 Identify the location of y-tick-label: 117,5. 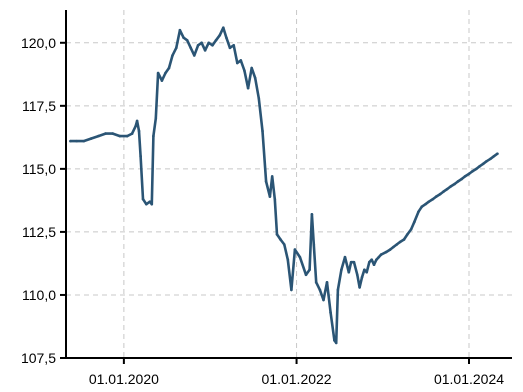
(39, 106).